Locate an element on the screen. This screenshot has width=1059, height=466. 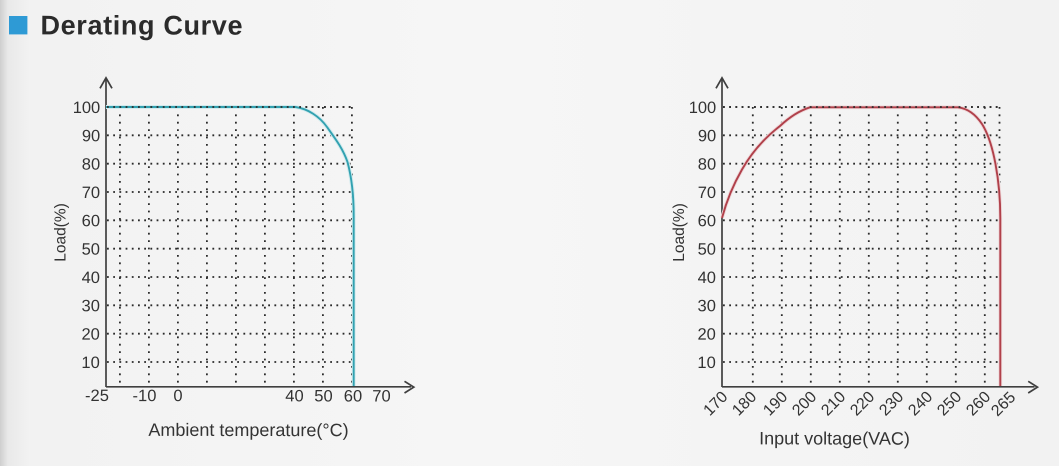
svg-text: Derating Curve is located at coordinates (141, 25).